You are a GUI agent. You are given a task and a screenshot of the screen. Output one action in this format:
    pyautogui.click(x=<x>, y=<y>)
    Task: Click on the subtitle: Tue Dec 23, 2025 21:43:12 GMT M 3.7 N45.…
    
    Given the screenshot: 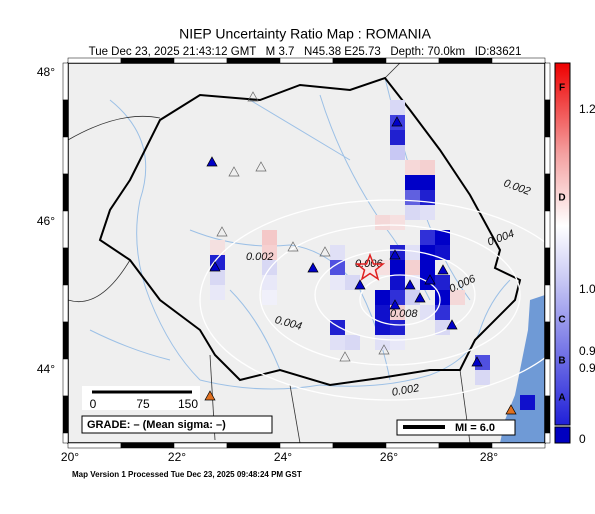 What is the action you would take?
    pyautogui.click(x=305, y=52)
    